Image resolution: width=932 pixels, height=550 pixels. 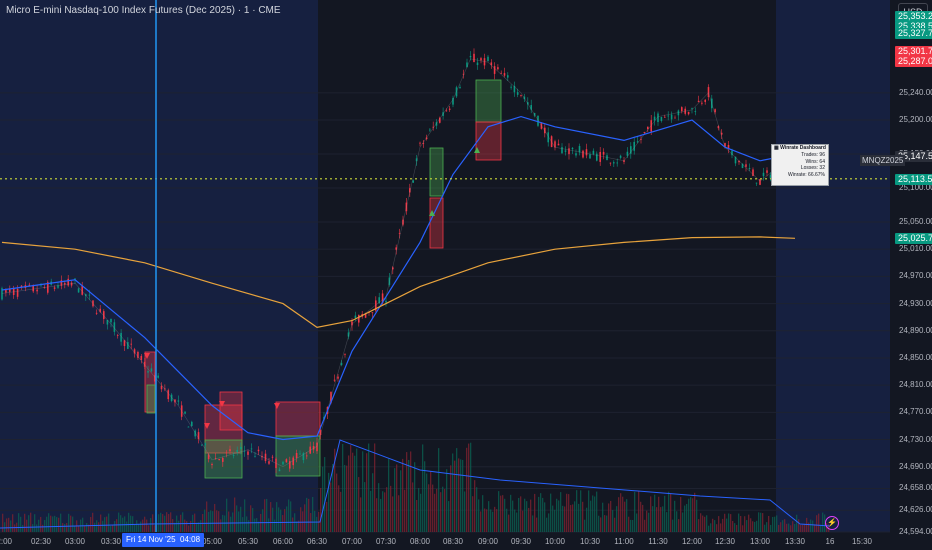 I want to click on lightning-icon: ⚡, so click(x=832, y=523).